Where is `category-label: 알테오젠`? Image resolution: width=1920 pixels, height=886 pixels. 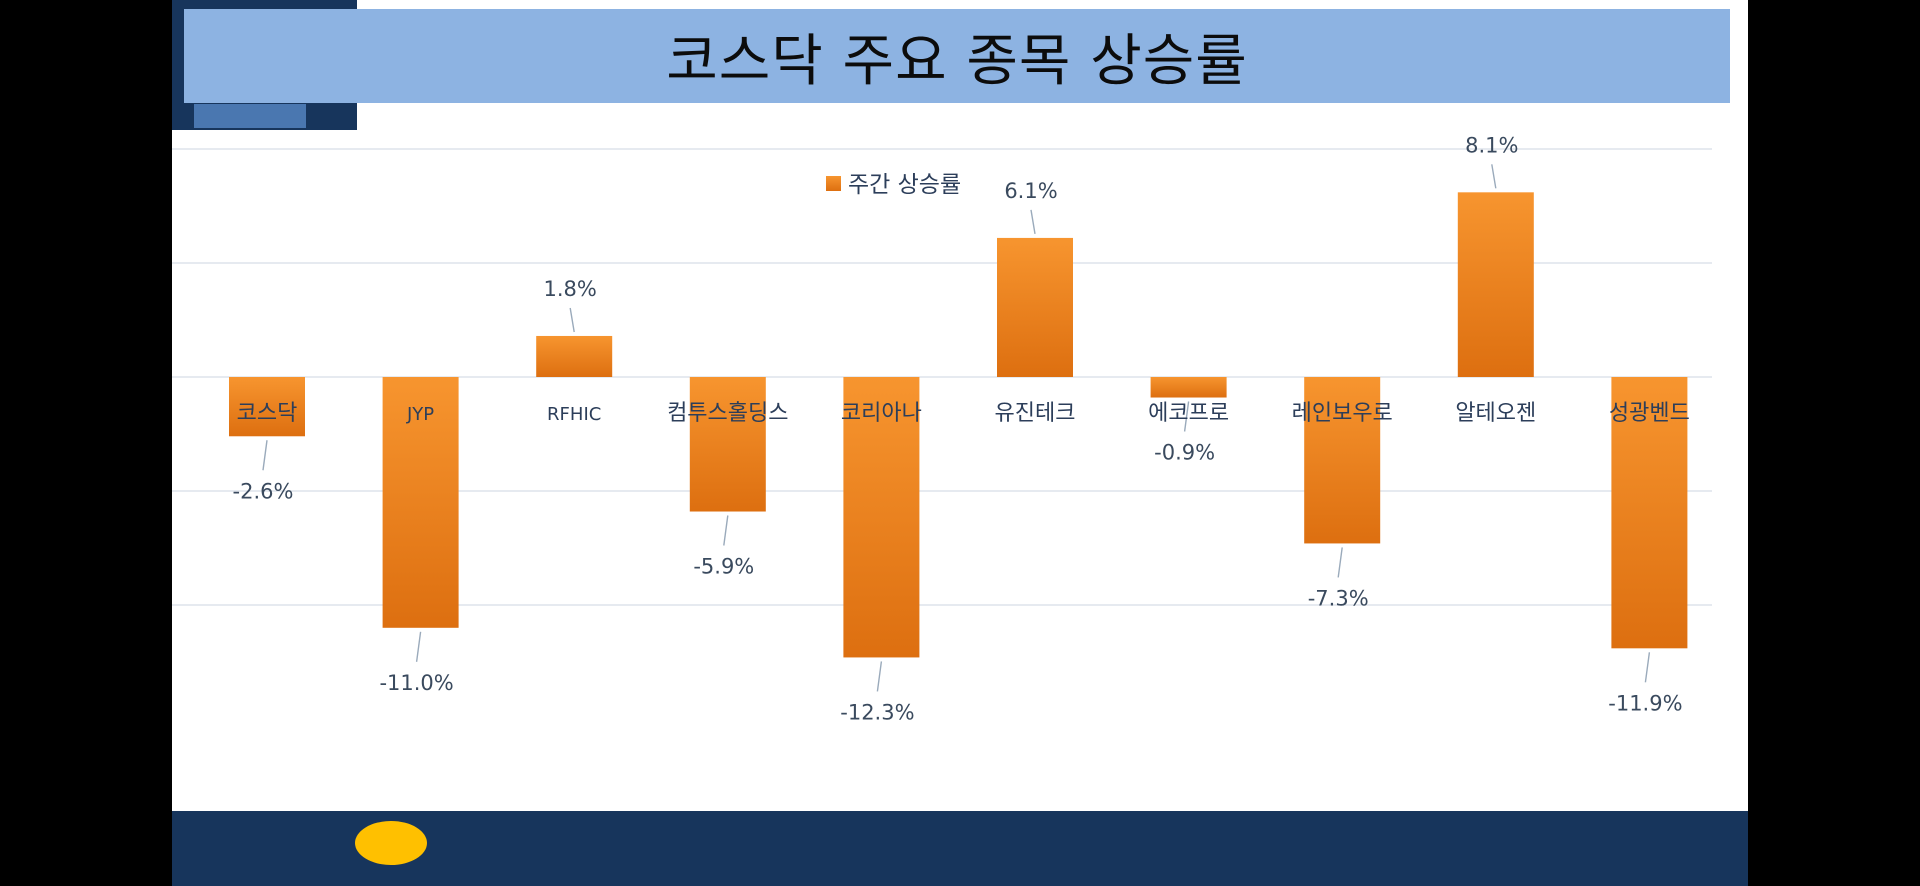
category-label: 알테오젠 is located at coordinates (1495, 413).